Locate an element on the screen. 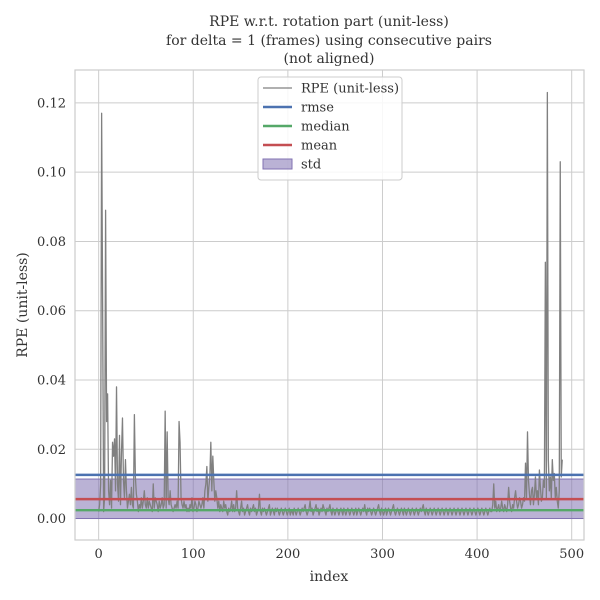 This screenshot has height=600, width=600. x-tick-label: 500 is located at coordinates (571, 554).